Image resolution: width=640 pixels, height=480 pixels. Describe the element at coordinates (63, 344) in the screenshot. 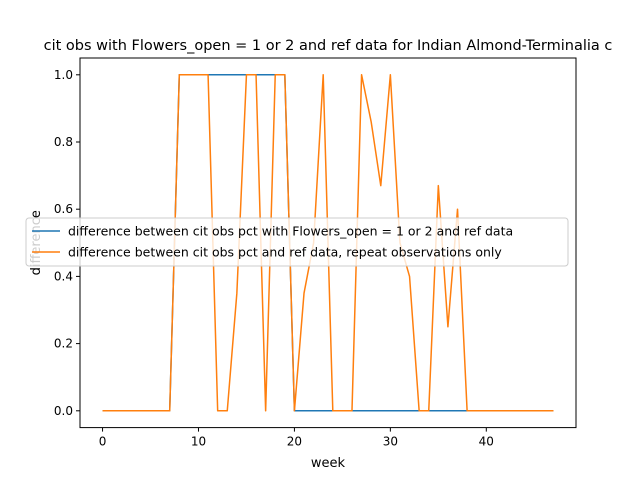

I see `y-tick-label: 0.2` at that location.